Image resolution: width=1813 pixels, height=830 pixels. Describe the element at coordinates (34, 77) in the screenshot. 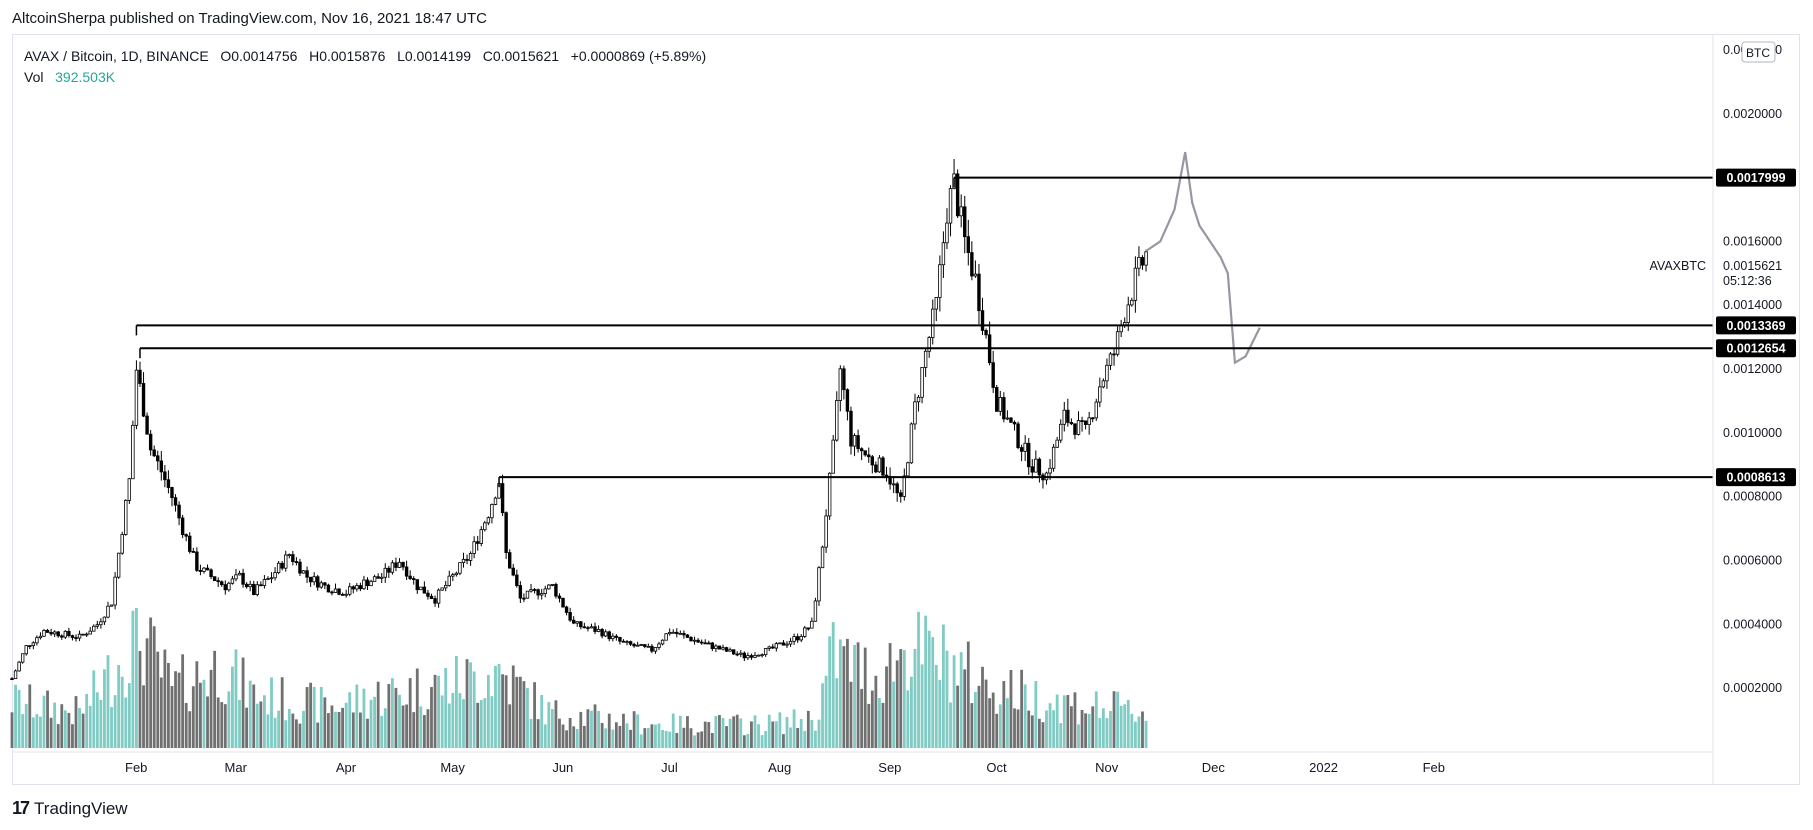

I see `vol-label: Vol` at that location.